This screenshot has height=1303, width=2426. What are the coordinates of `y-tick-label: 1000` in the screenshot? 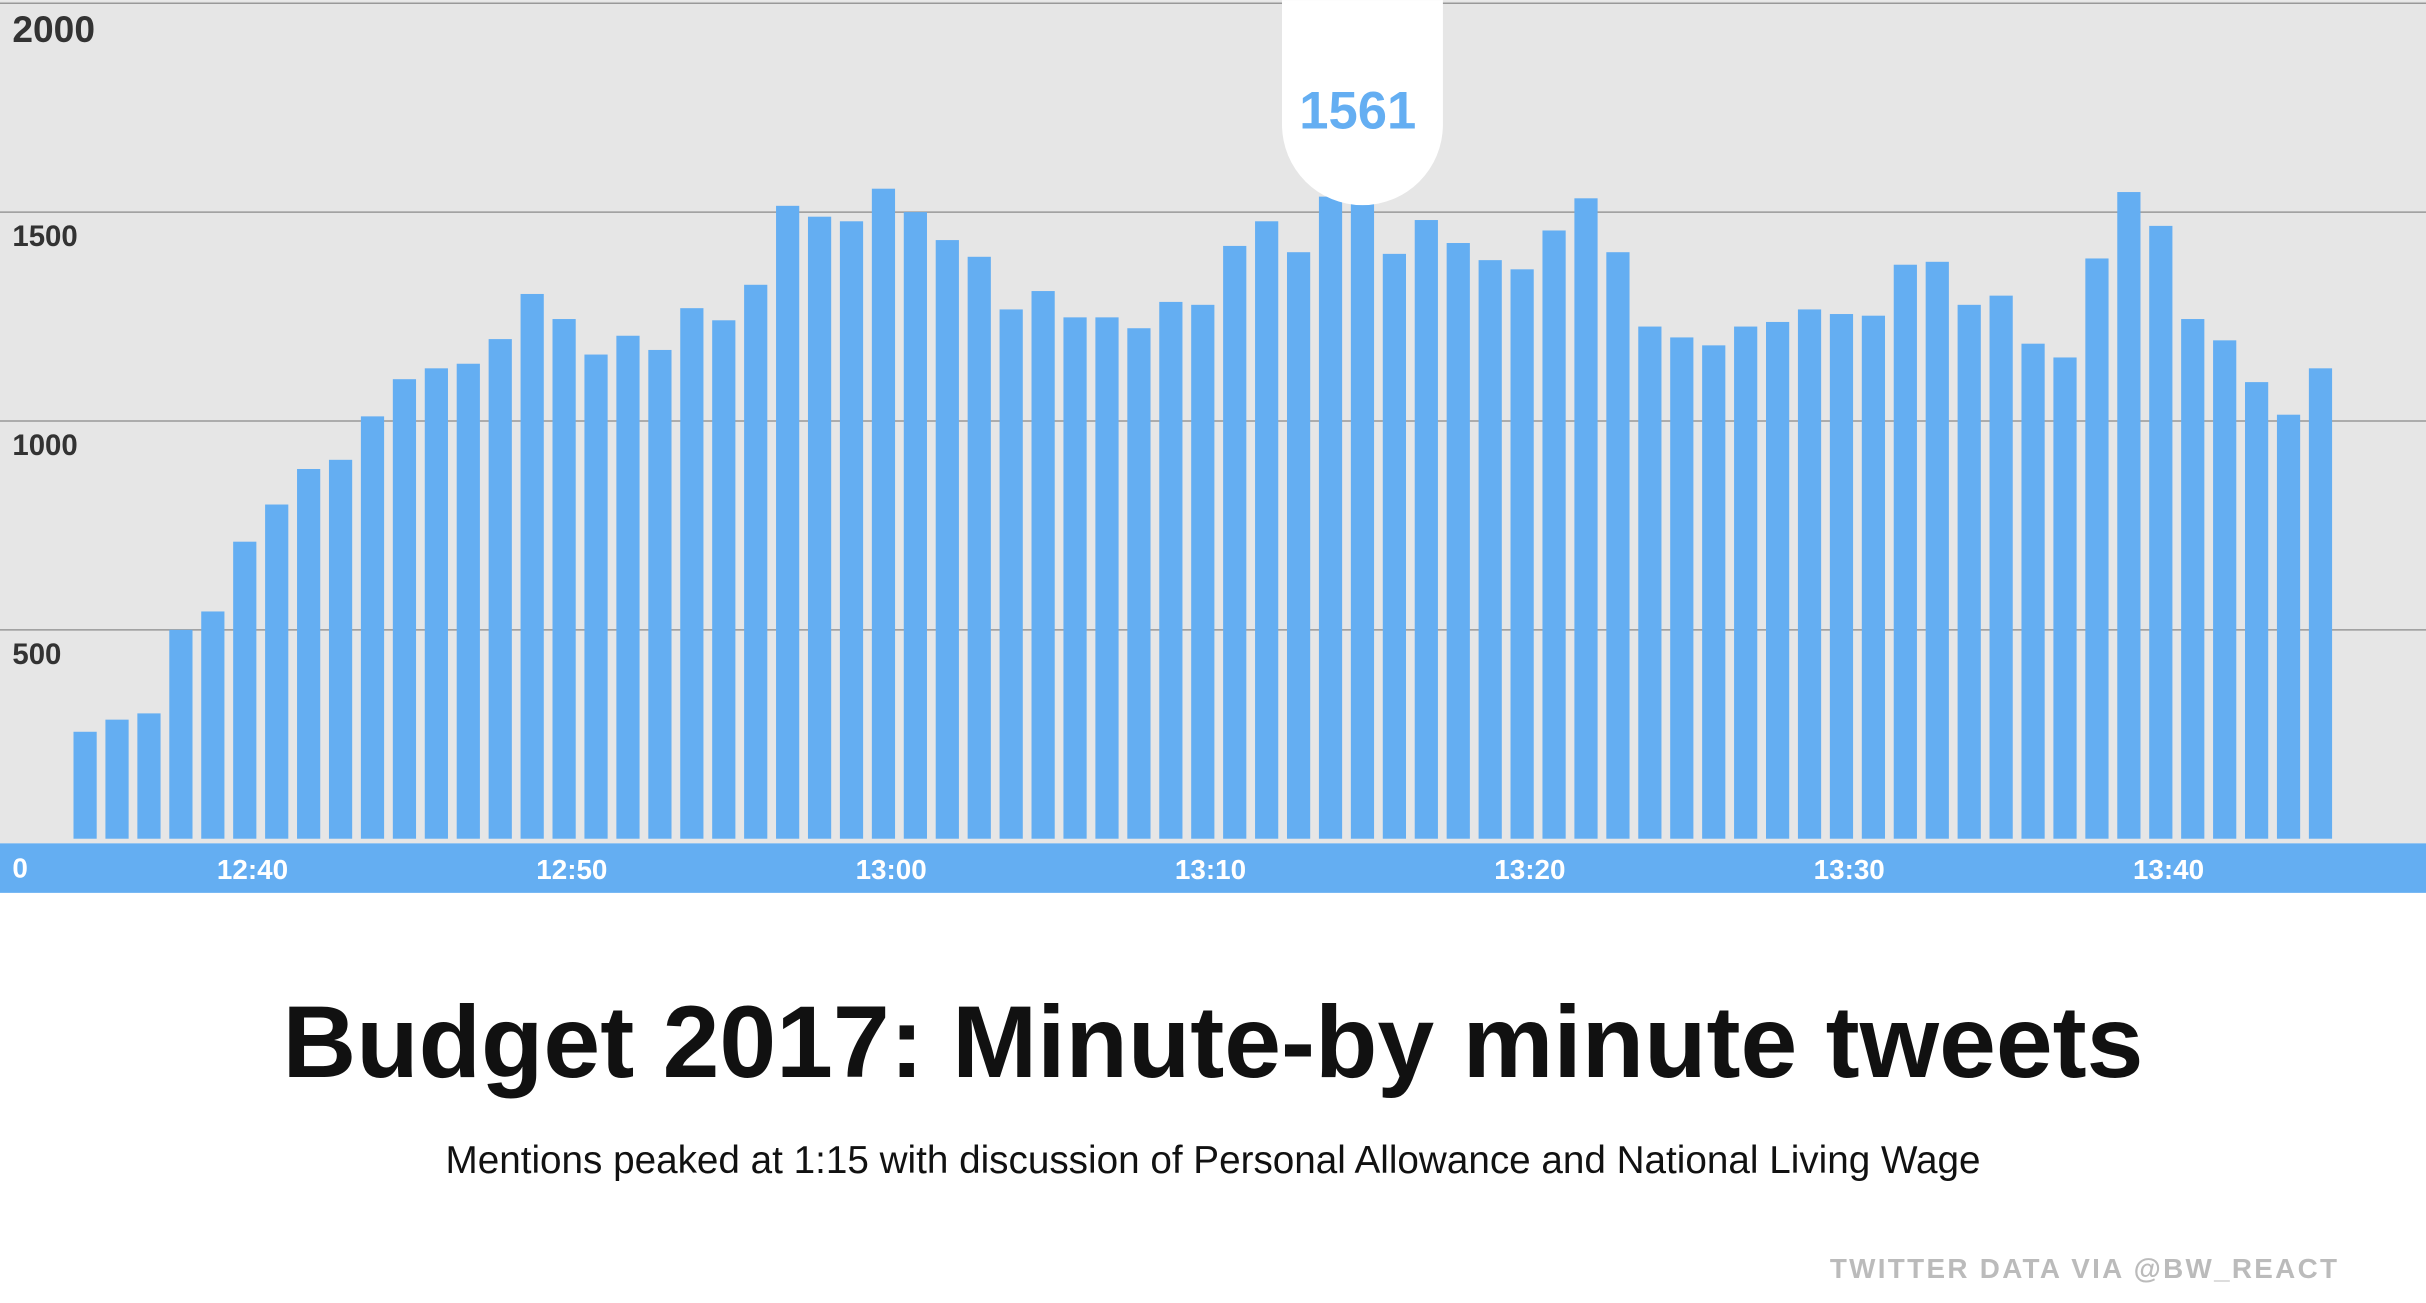 It's located at (44, 445).